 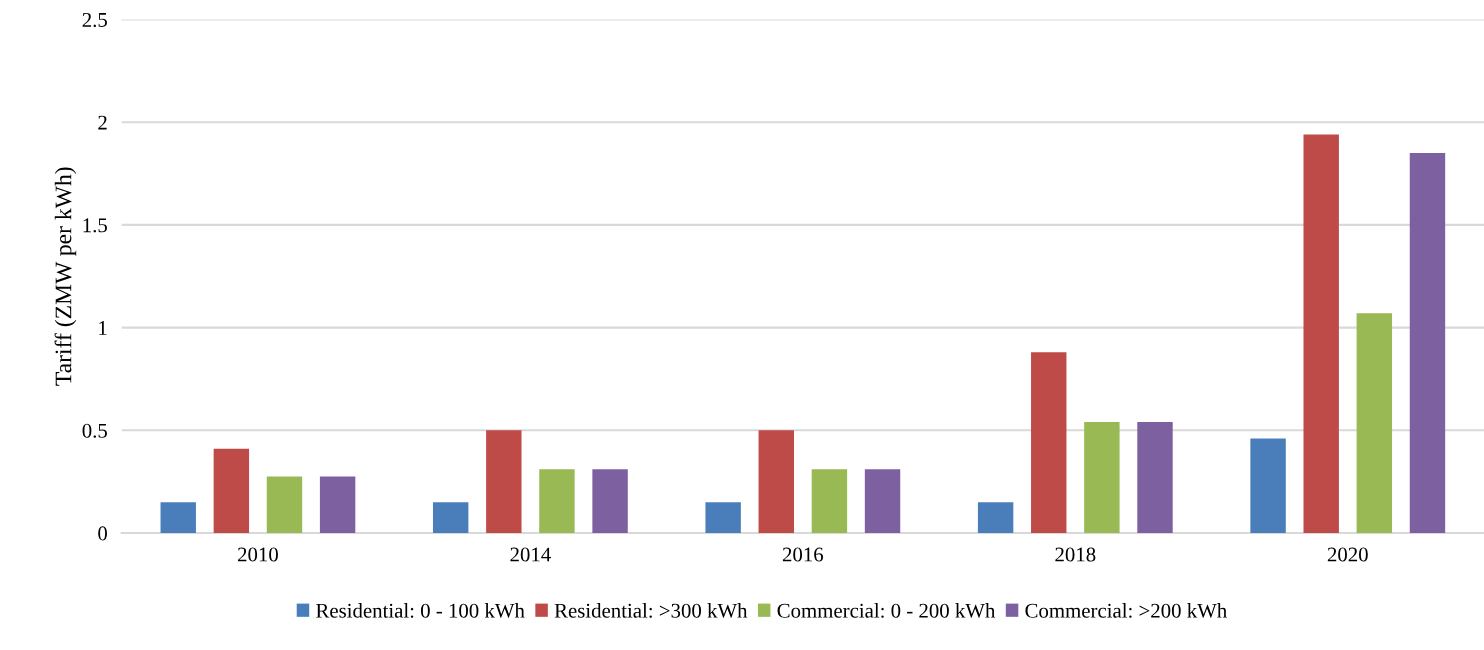 I want to click on x-tick-label: 2020, so click(x=1347, y=554).